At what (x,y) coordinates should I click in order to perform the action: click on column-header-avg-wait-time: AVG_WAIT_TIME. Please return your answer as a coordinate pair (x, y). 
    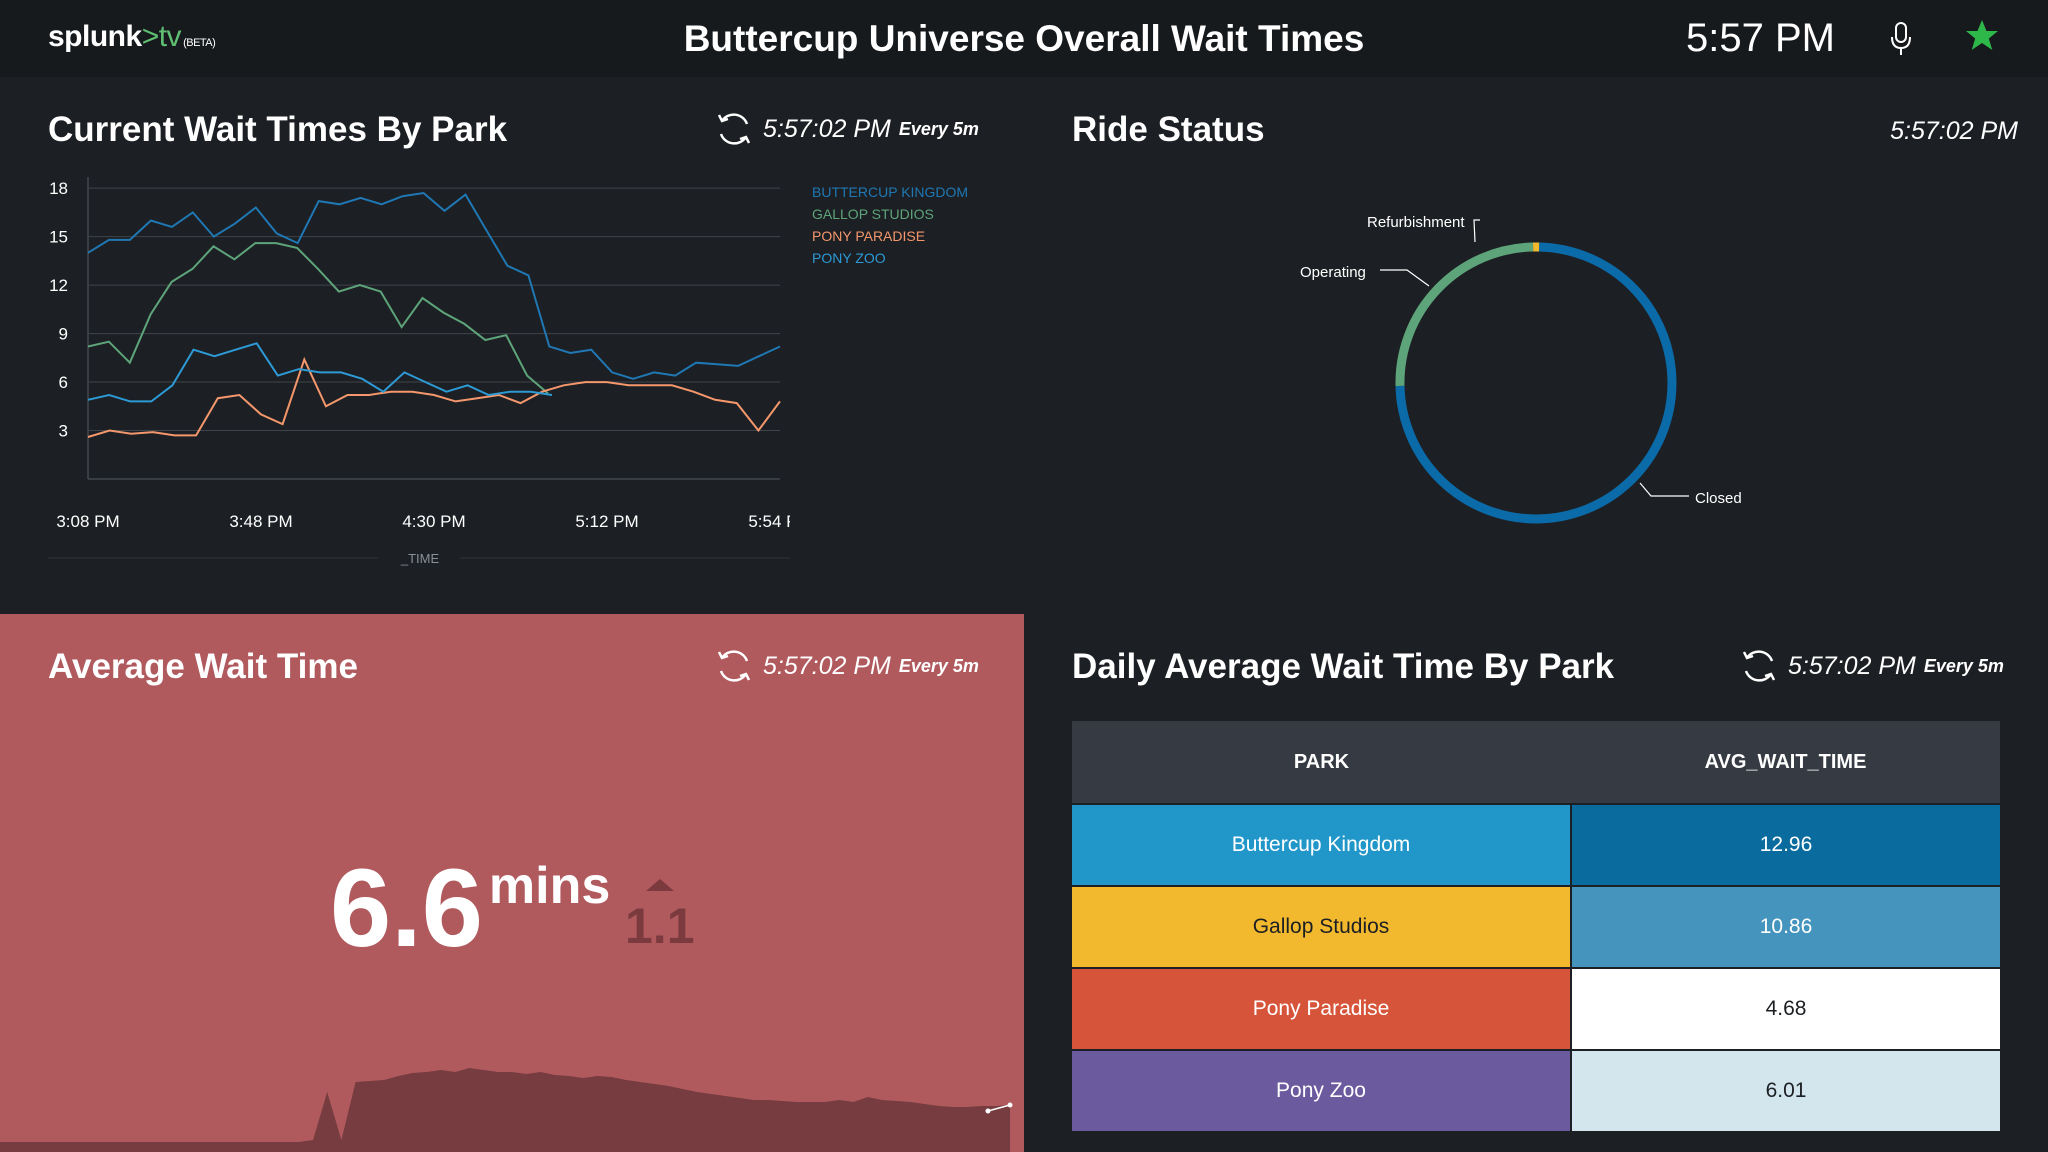
    Looking at the image, I should click on (1785, 762).